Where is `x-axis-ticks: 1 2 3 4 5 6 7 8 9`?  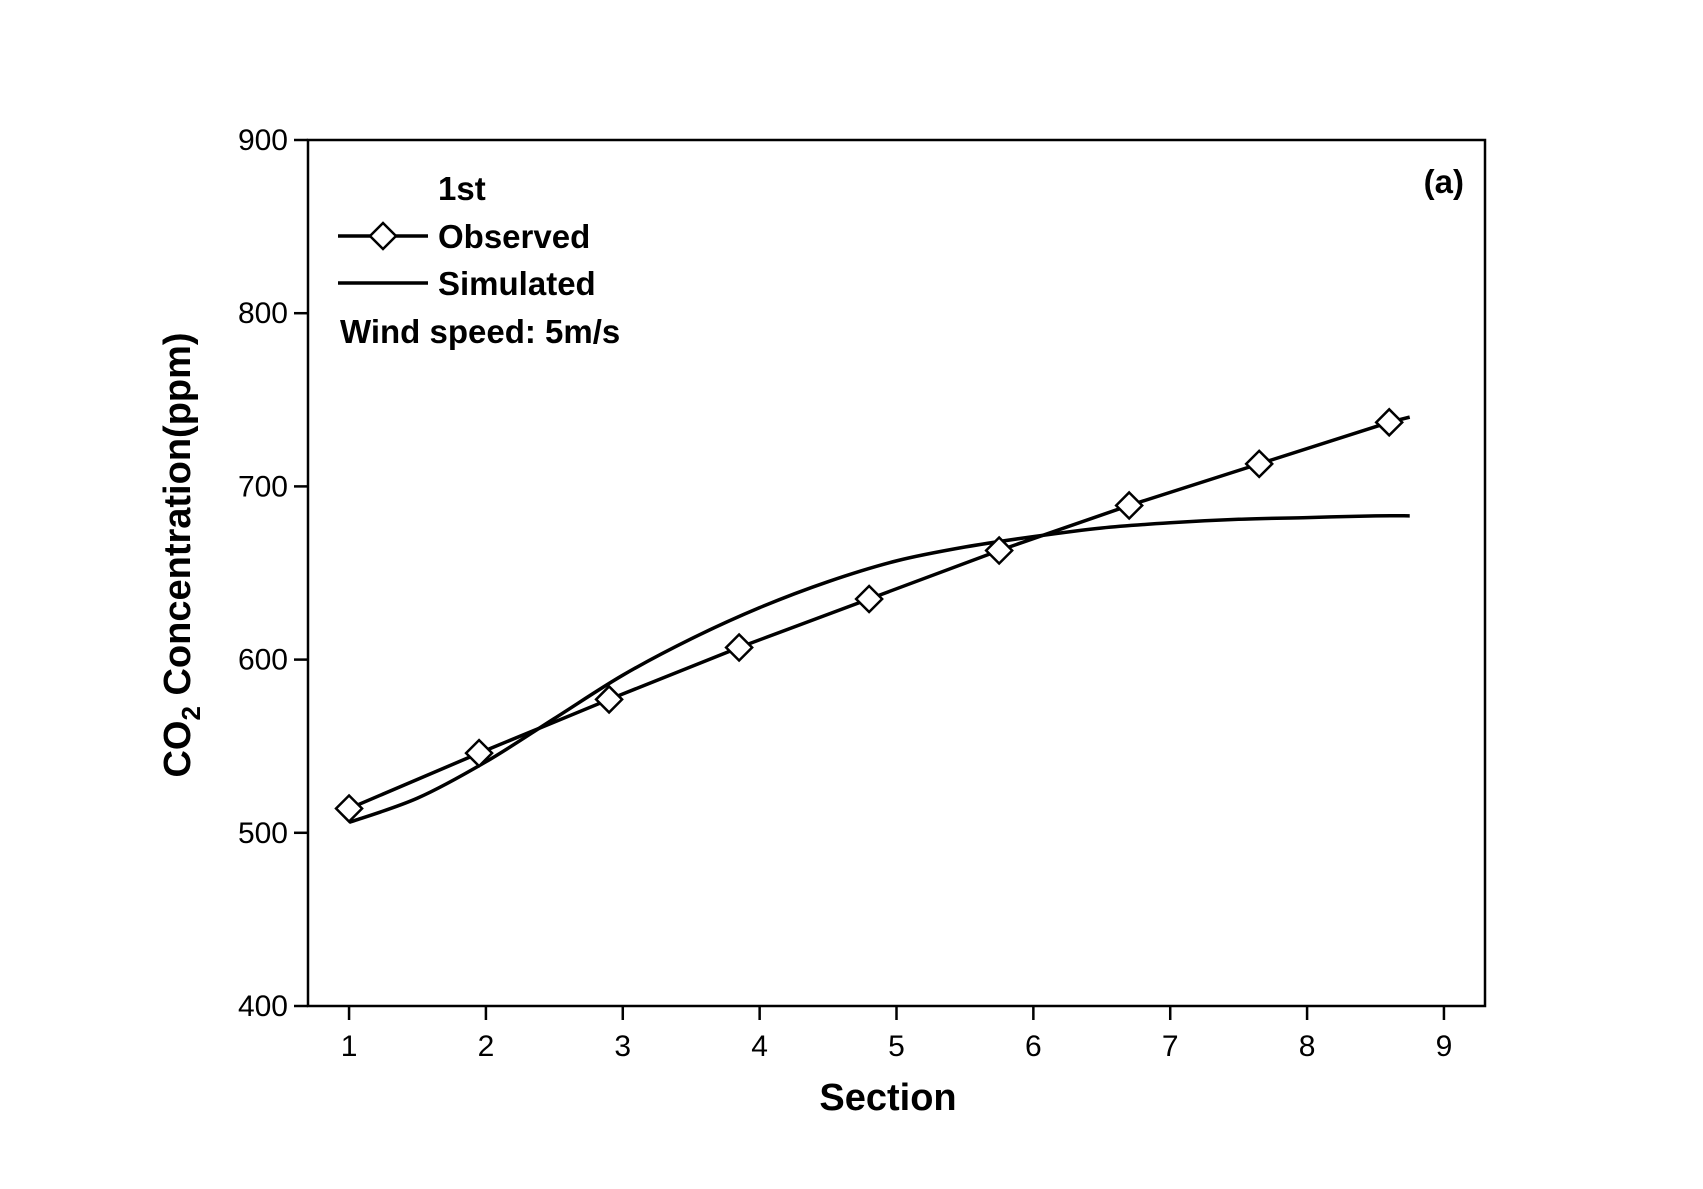 x-axis-ticks: 1 2 3 4 5 6 7 8 9 is located at coordinates (897, 1034).